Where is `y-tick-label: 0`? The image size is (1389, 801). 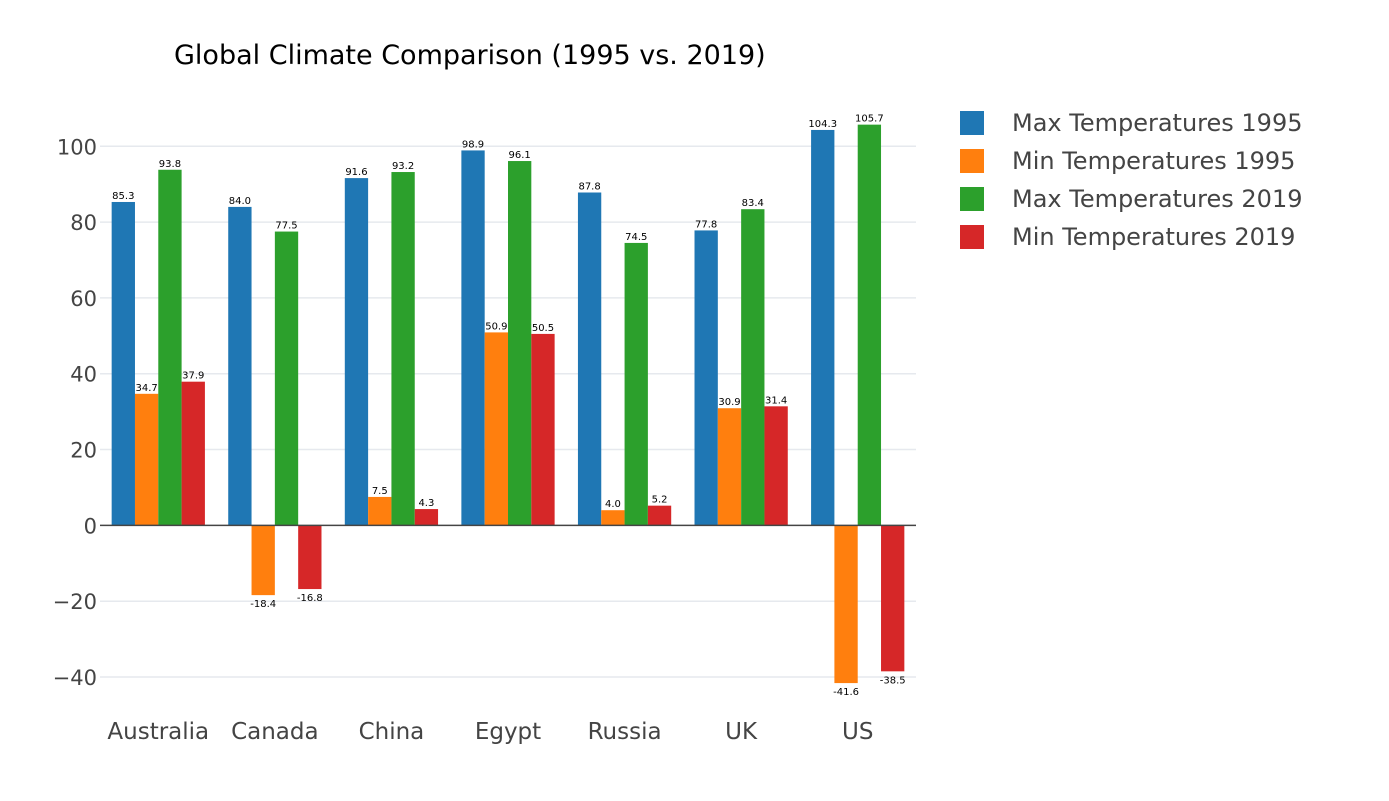
y-tick-label: 0 is located at coordinates (90, 526).